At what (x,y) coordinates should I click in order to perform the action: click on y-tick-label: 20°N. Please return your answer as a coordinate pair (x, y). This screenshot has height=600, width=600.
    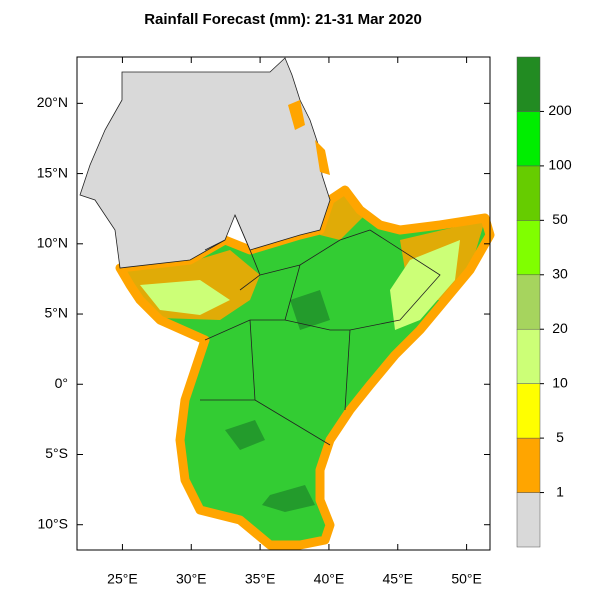
    Looking at the image, I should click on (52, 102).